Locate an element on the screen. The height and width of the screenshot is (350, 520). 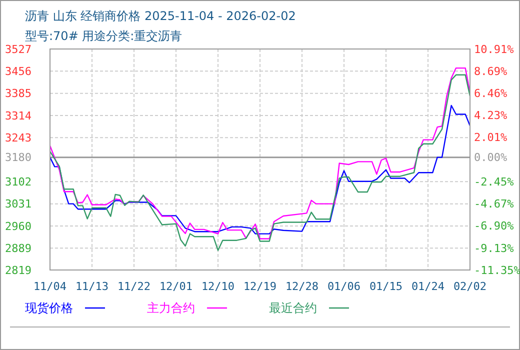
y-tick-label: 2960 is located at coordinates (18, 226).